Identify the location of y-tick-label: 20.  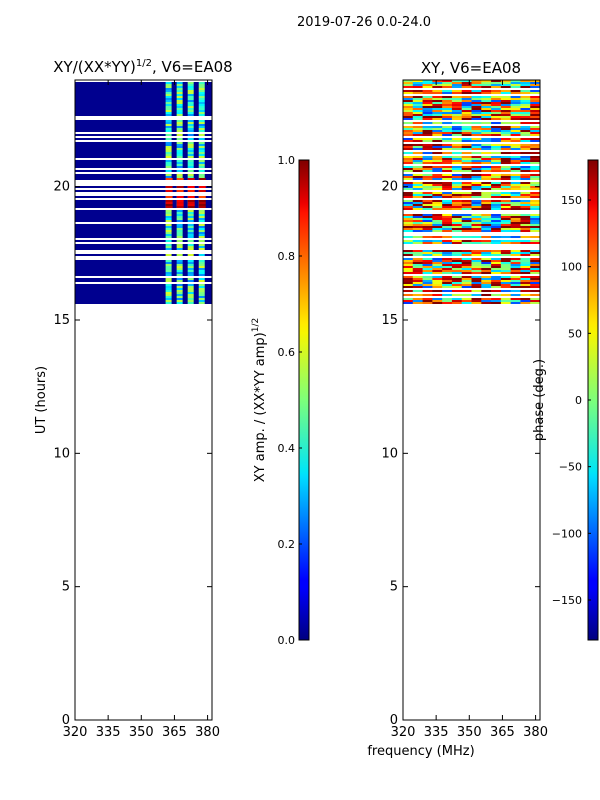
(389, 187).